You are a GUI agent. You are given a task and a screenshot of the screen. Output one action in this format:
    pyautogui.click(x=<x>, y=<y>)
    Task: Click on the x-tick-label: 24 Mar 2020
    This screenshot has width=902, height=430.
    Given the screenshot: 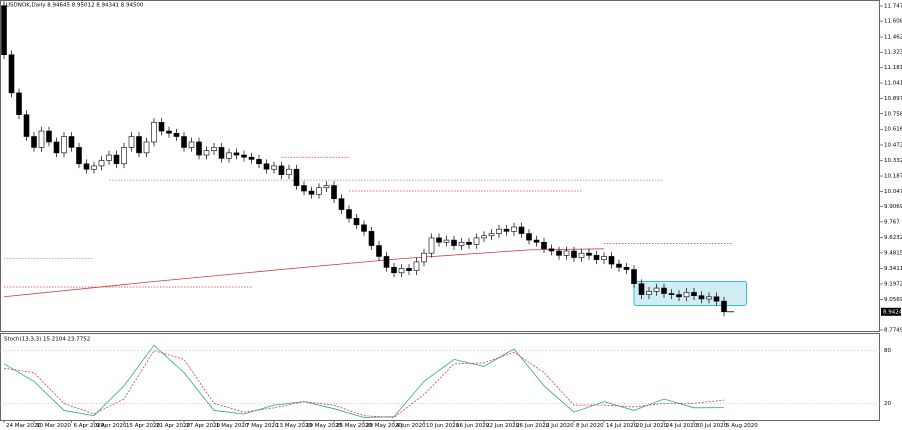 What is the action you would take?
    pyautogui.click(x=23, y=426)
    